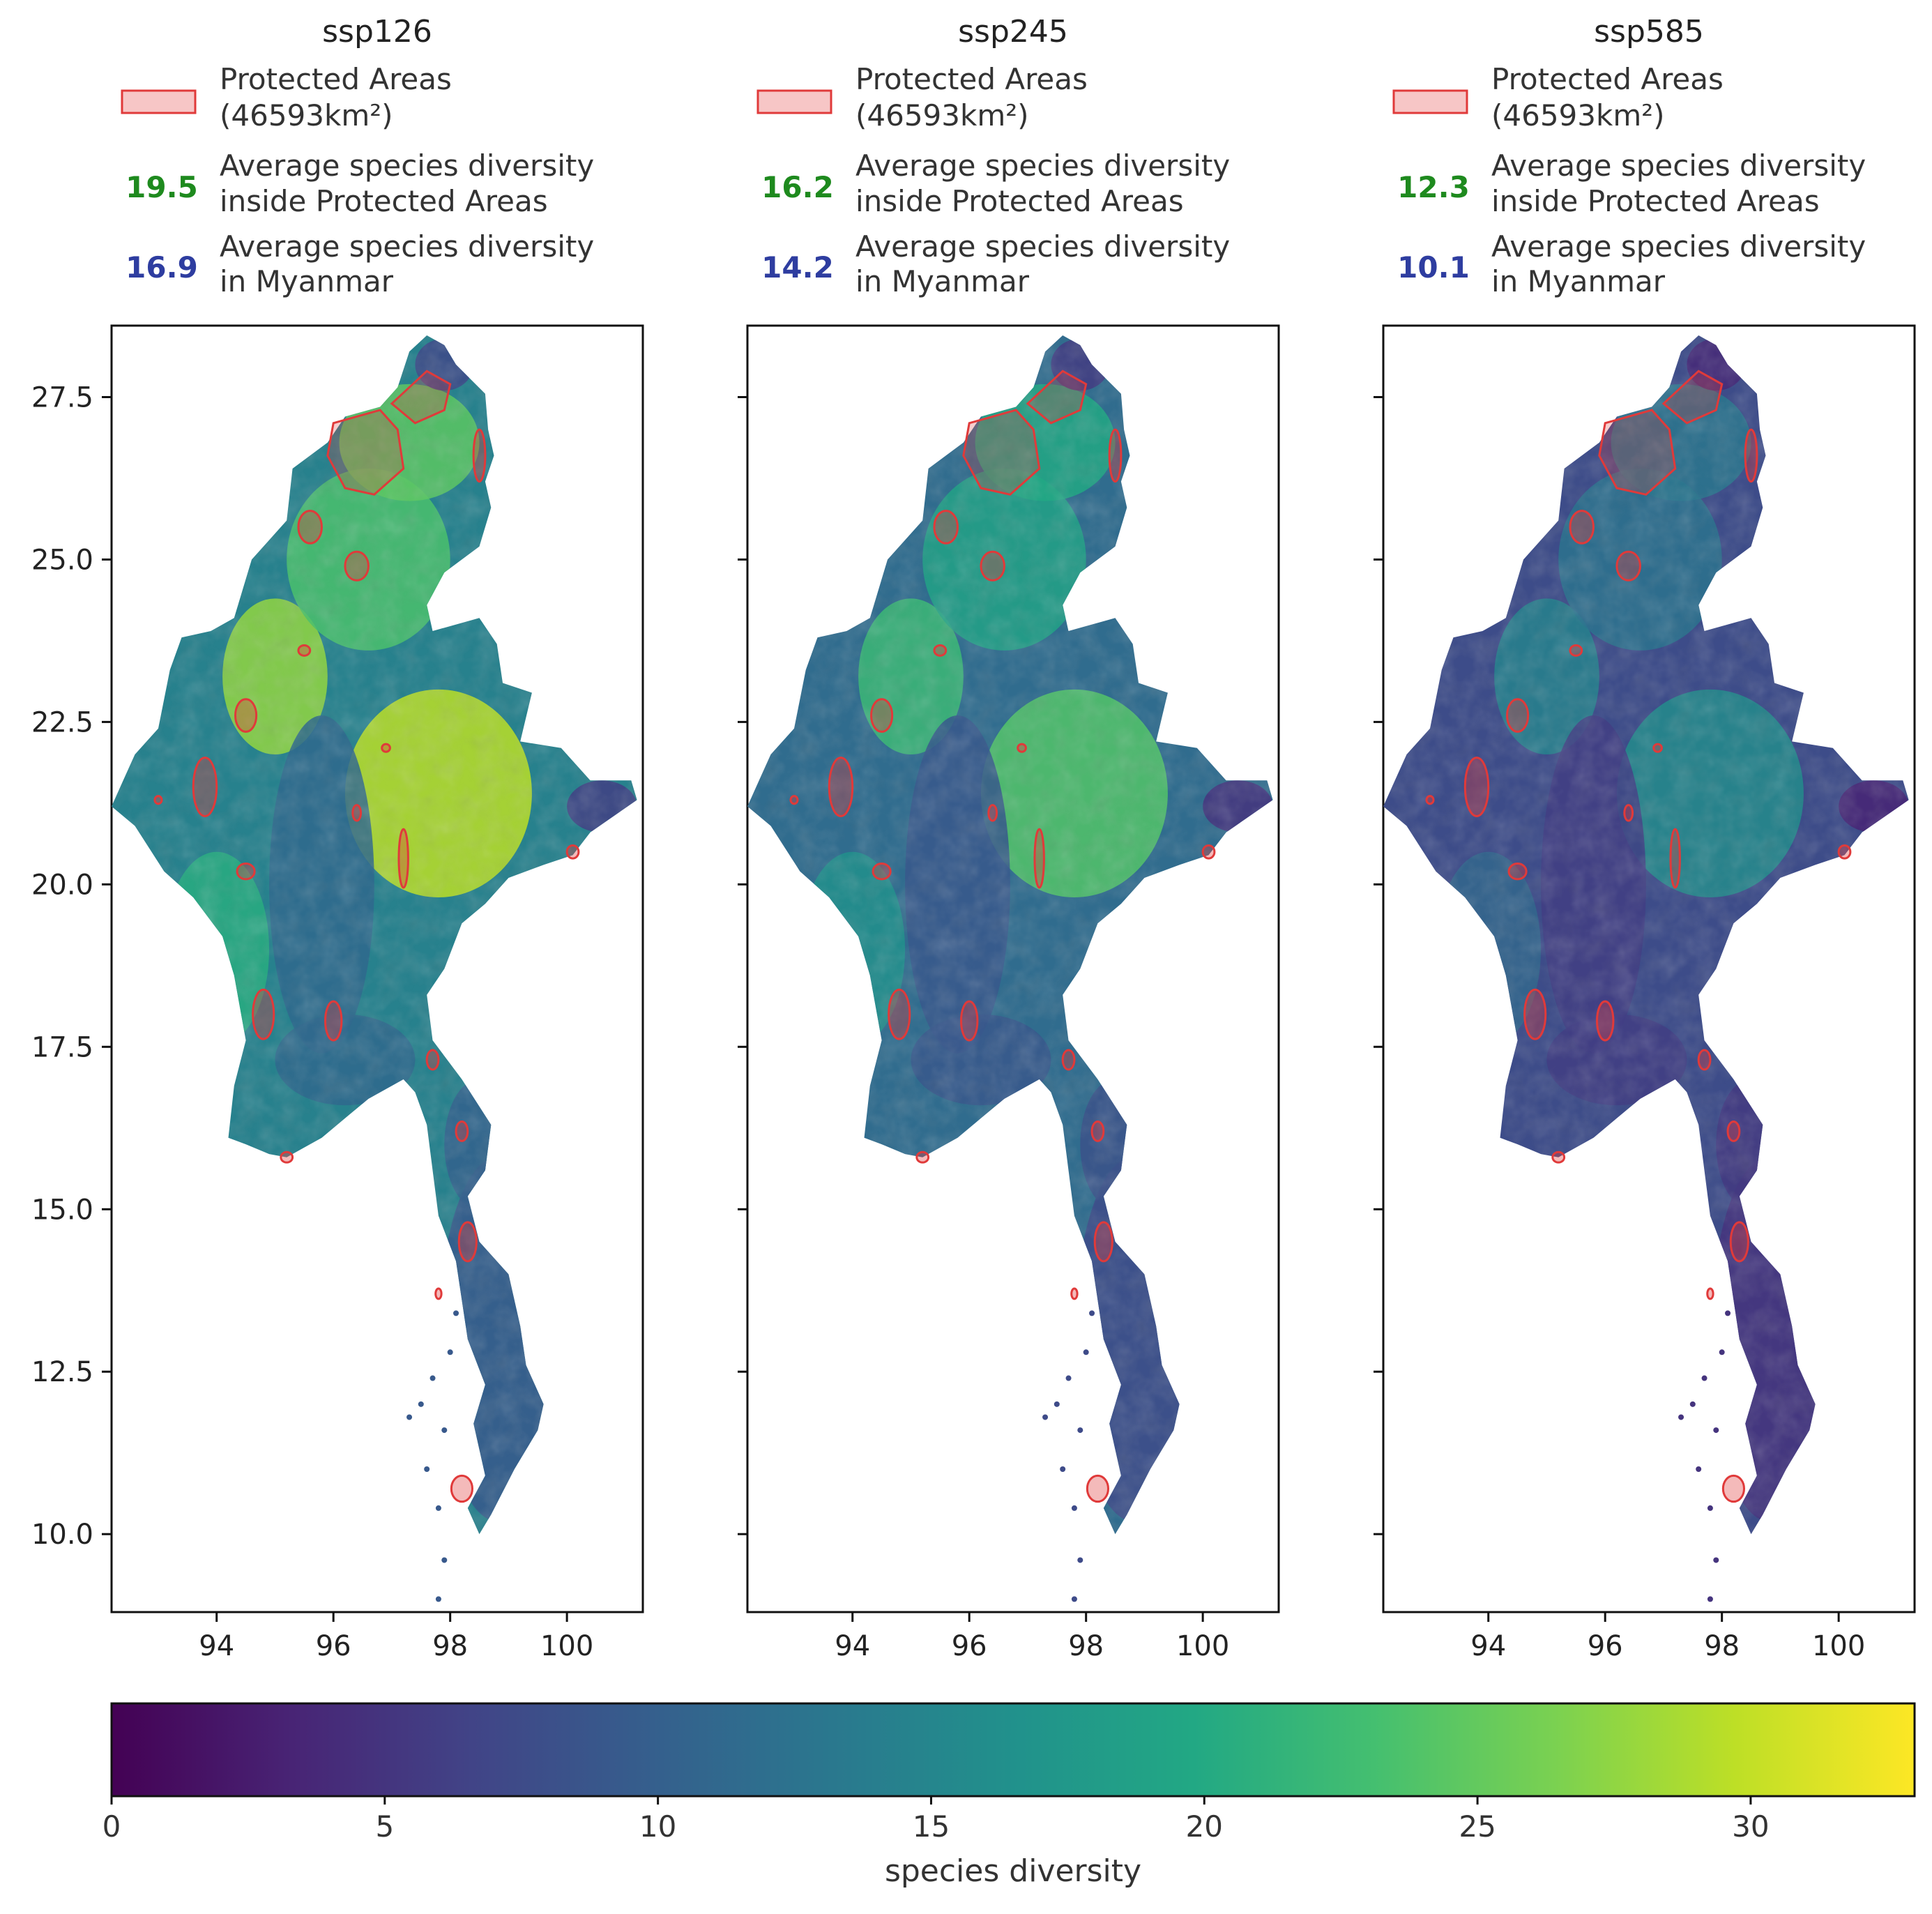 The height and width of the screenshot is (1914, 1932). What do you see at coordinates (1751, 1826) in the screenshot?
I see `colorbar-tick-label: 30` at bounding box center [1751, 1826].